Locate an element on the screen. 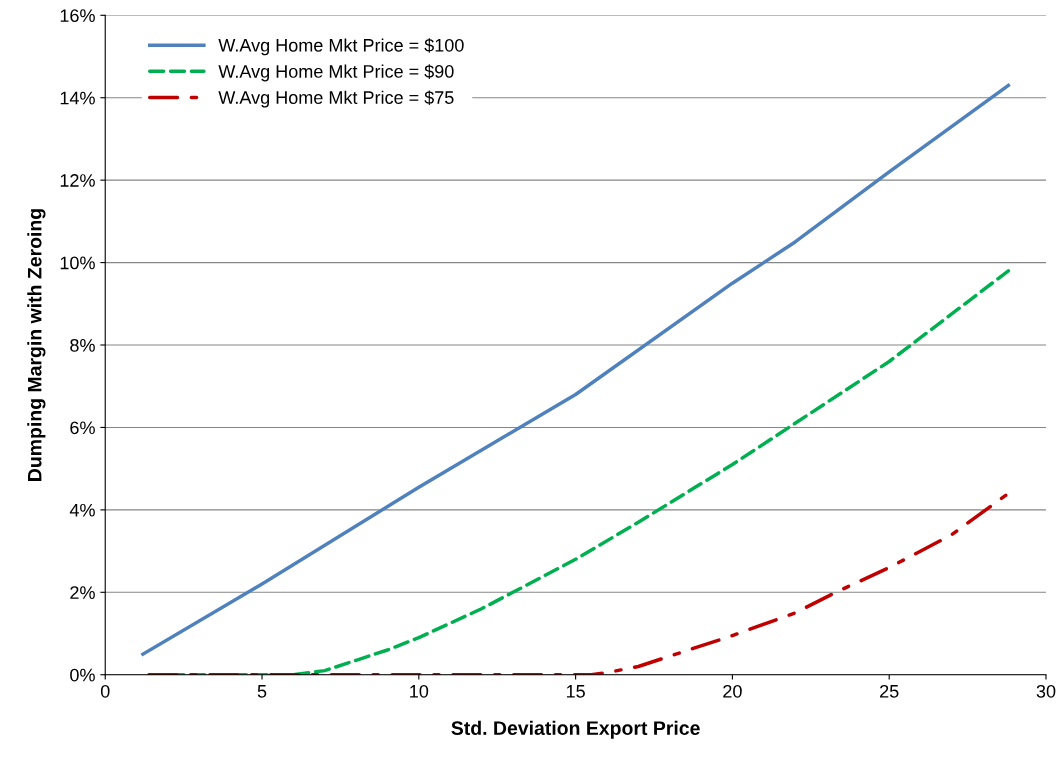  y-tick-label: 0% is located at coordinates (82, 675).